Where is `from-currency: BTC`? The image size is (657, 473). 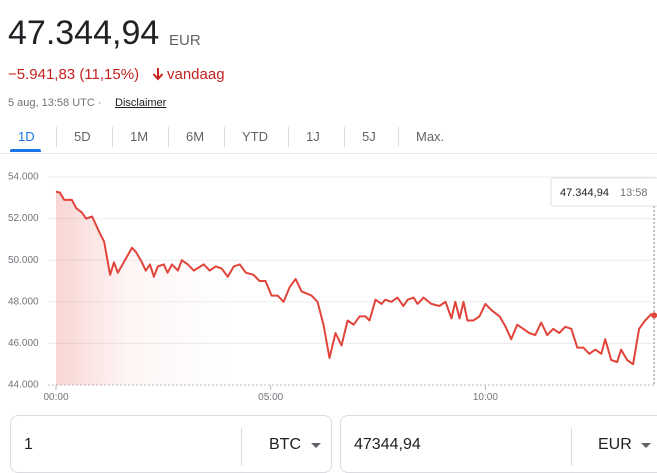 from-currency: BTC is located at coordinates (285, 444).